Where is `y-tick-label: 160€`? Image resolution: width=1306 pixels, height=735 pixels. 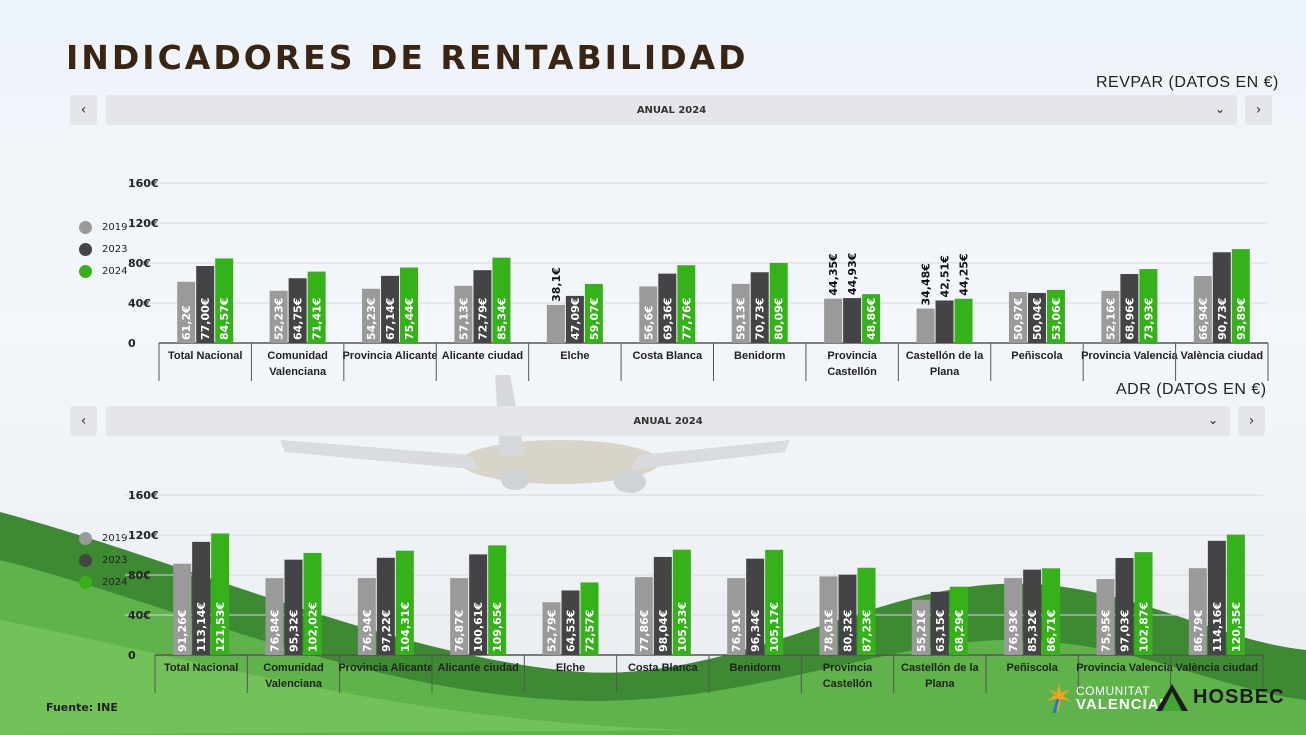 y-tick-label: 160€ is located at coordinates (143, 495).